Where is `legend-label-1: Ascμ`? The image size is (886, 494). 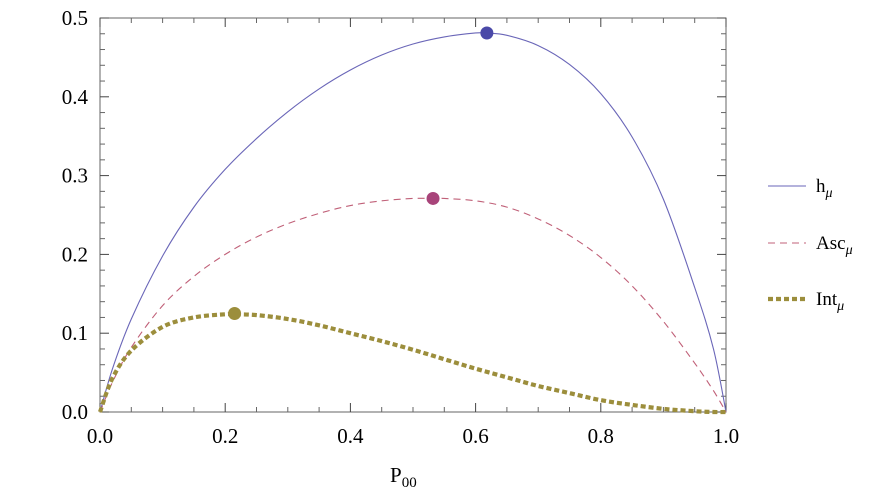 legend-label-1: Ascμ is located at coordinates (834, 245).